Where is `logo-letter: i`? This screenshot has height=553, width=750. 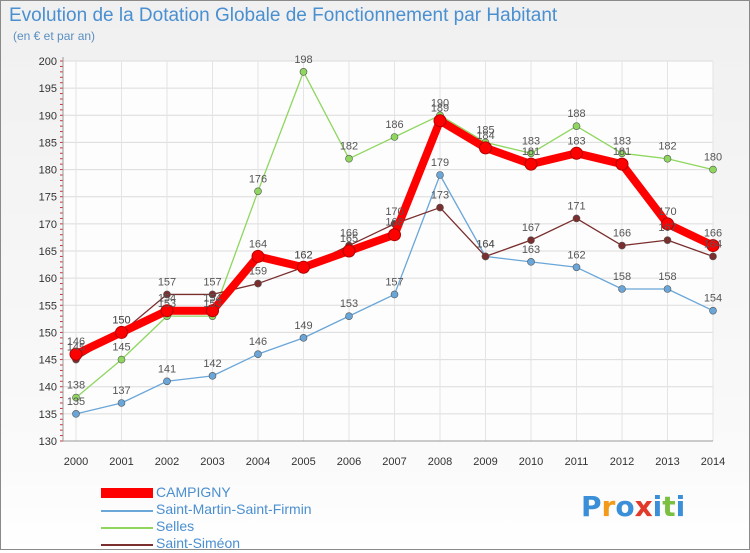
logo-letter: i is located at coordinates (657, 506).